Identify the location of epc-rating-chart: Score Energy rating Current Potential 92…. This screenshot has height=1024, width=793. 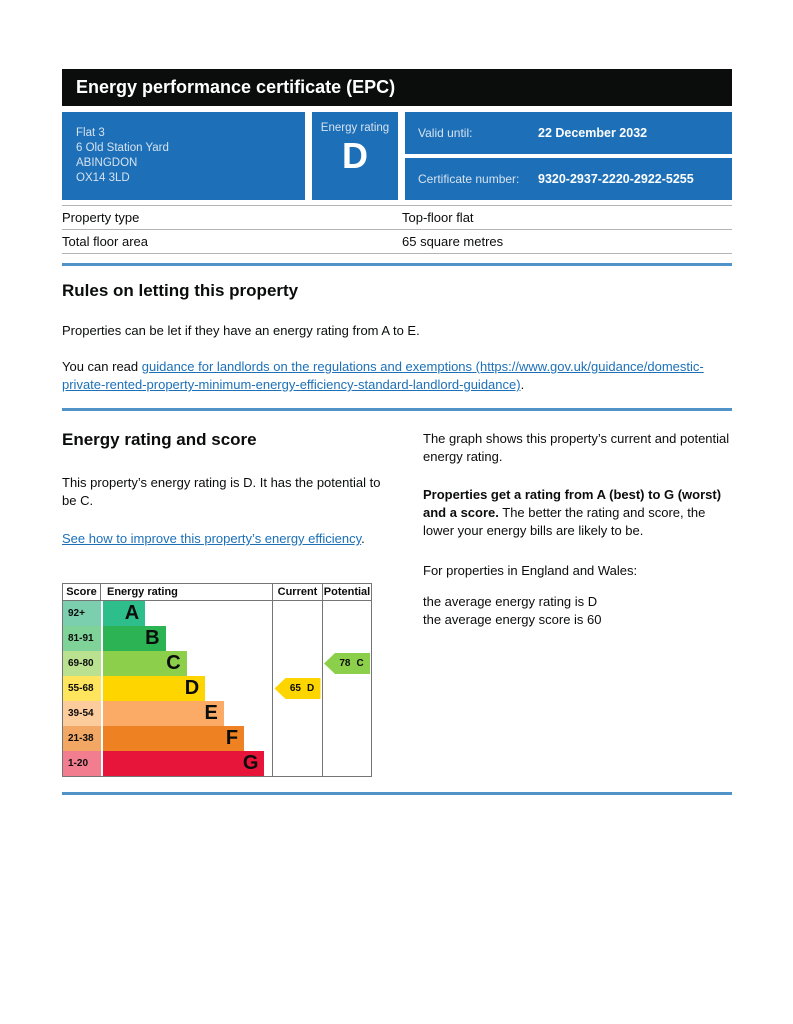
(217, 680).